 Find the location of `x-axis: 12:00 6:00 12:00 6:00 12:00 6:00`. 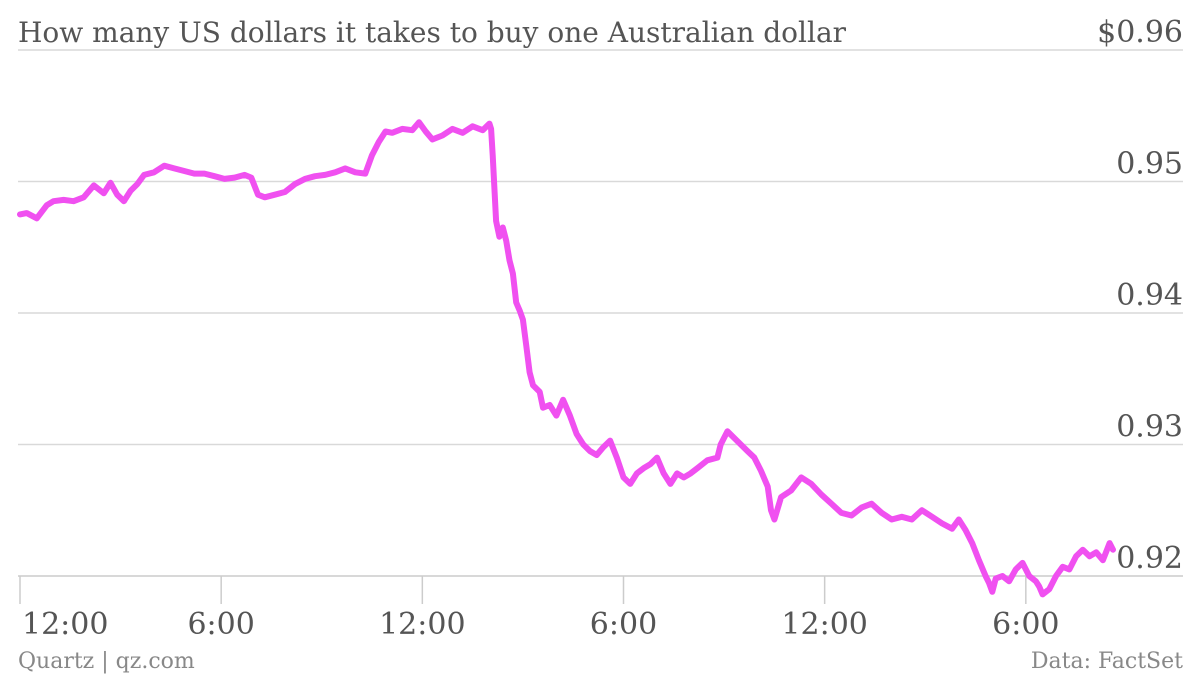

x-axis: 12:00 6:00 12:00 6:00 12:00 6:00 is located at coordinates (539, 609).